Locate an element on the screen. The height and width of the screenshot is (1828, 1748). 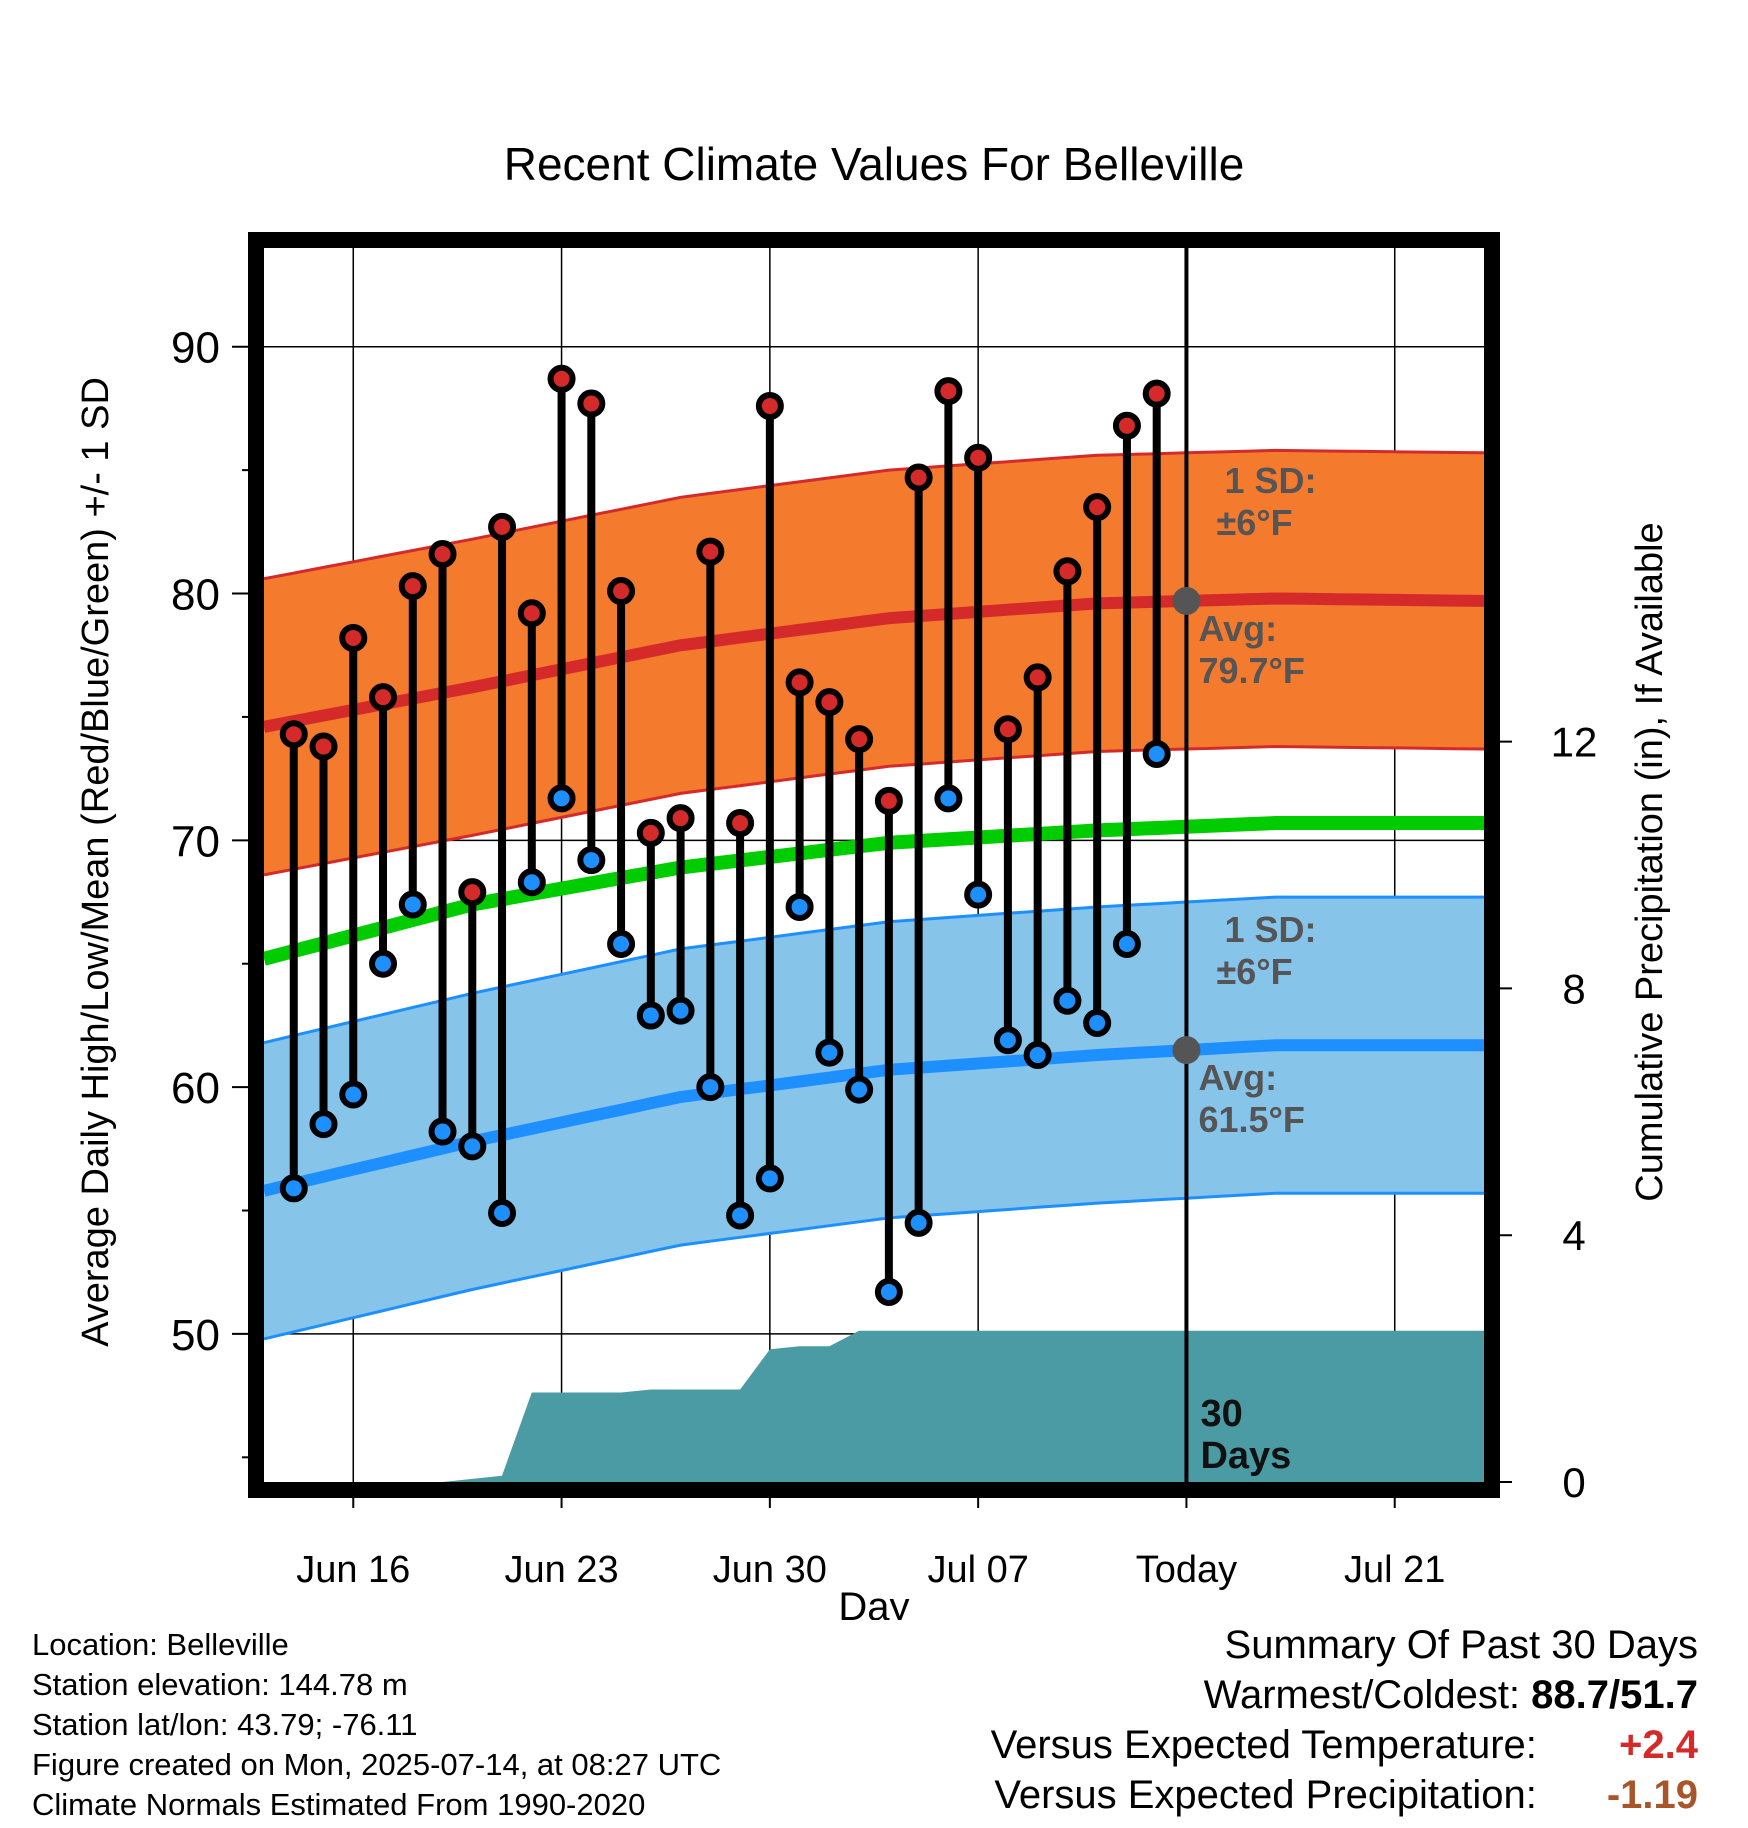
high-sd-label: 1 SD: is located at coordinates (1270, 480).